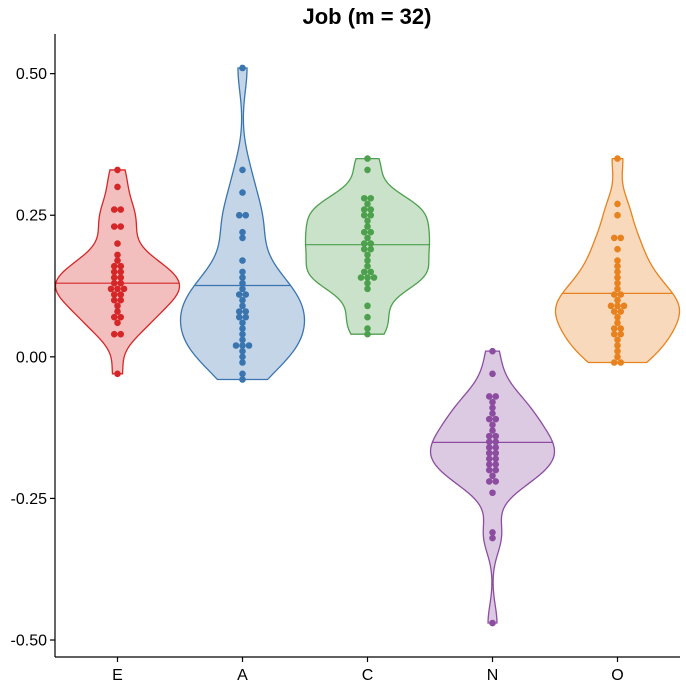 The width and height of the screenshot is (686, 687). I want to click on y-tick-label: 0.00, so click(31, 357).